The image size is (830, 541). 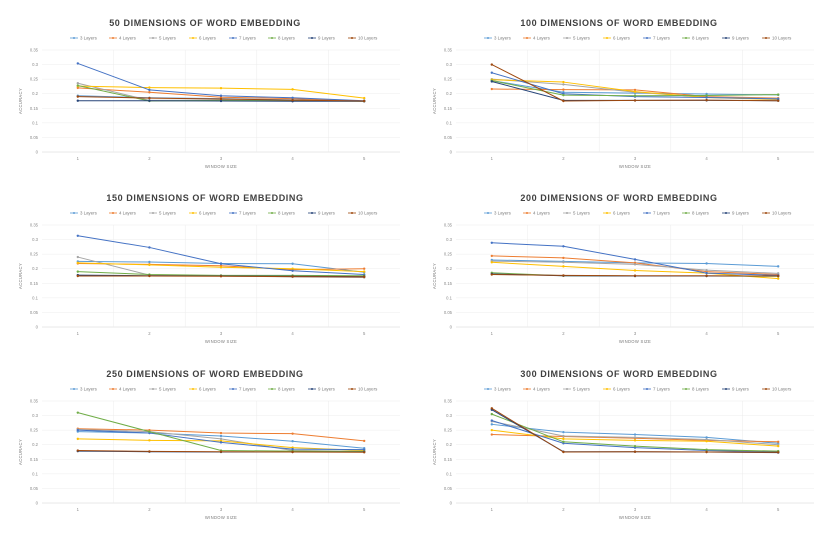 What do you see at coordinates (618, 23) in the screenshot?
I see `chart-title: 100 DIMENSIONS OF WORD EMBEDDING` at bounding box center [618, 23].